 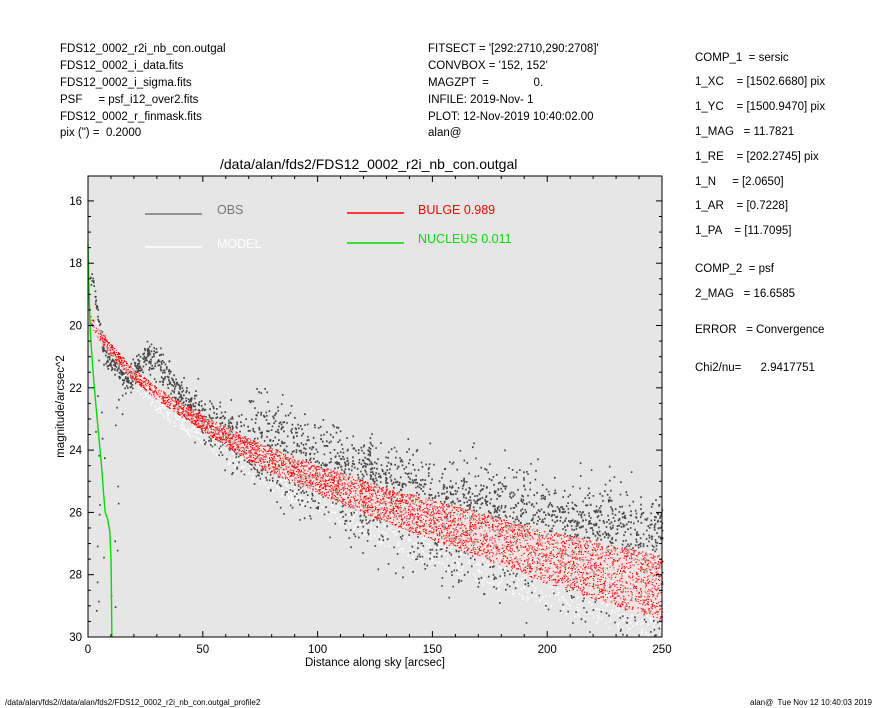 I want to click on x-axis-label: Distance along sky [arcsec], so click(x=375, y=663).